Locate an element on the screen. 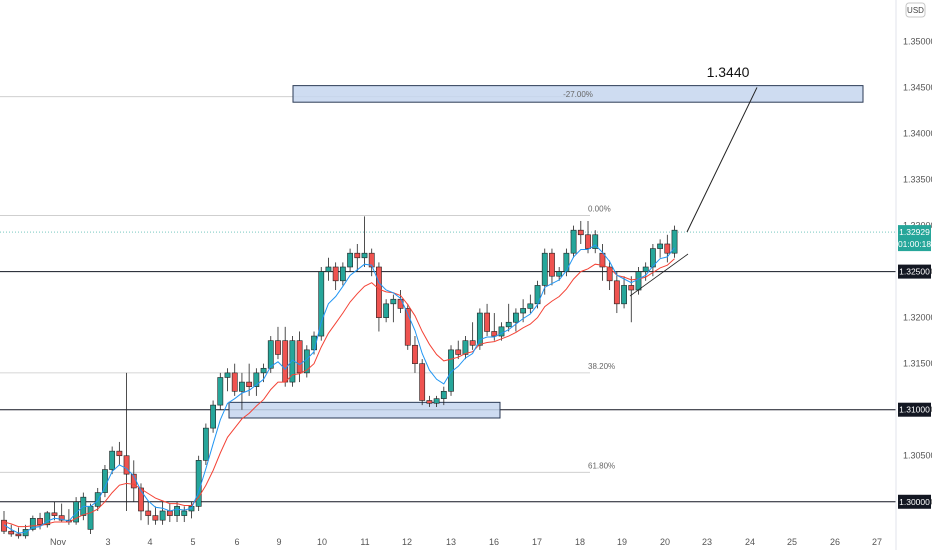 This screenshot has width=932, height=550. target-zone is located at coordinates (578, 94).